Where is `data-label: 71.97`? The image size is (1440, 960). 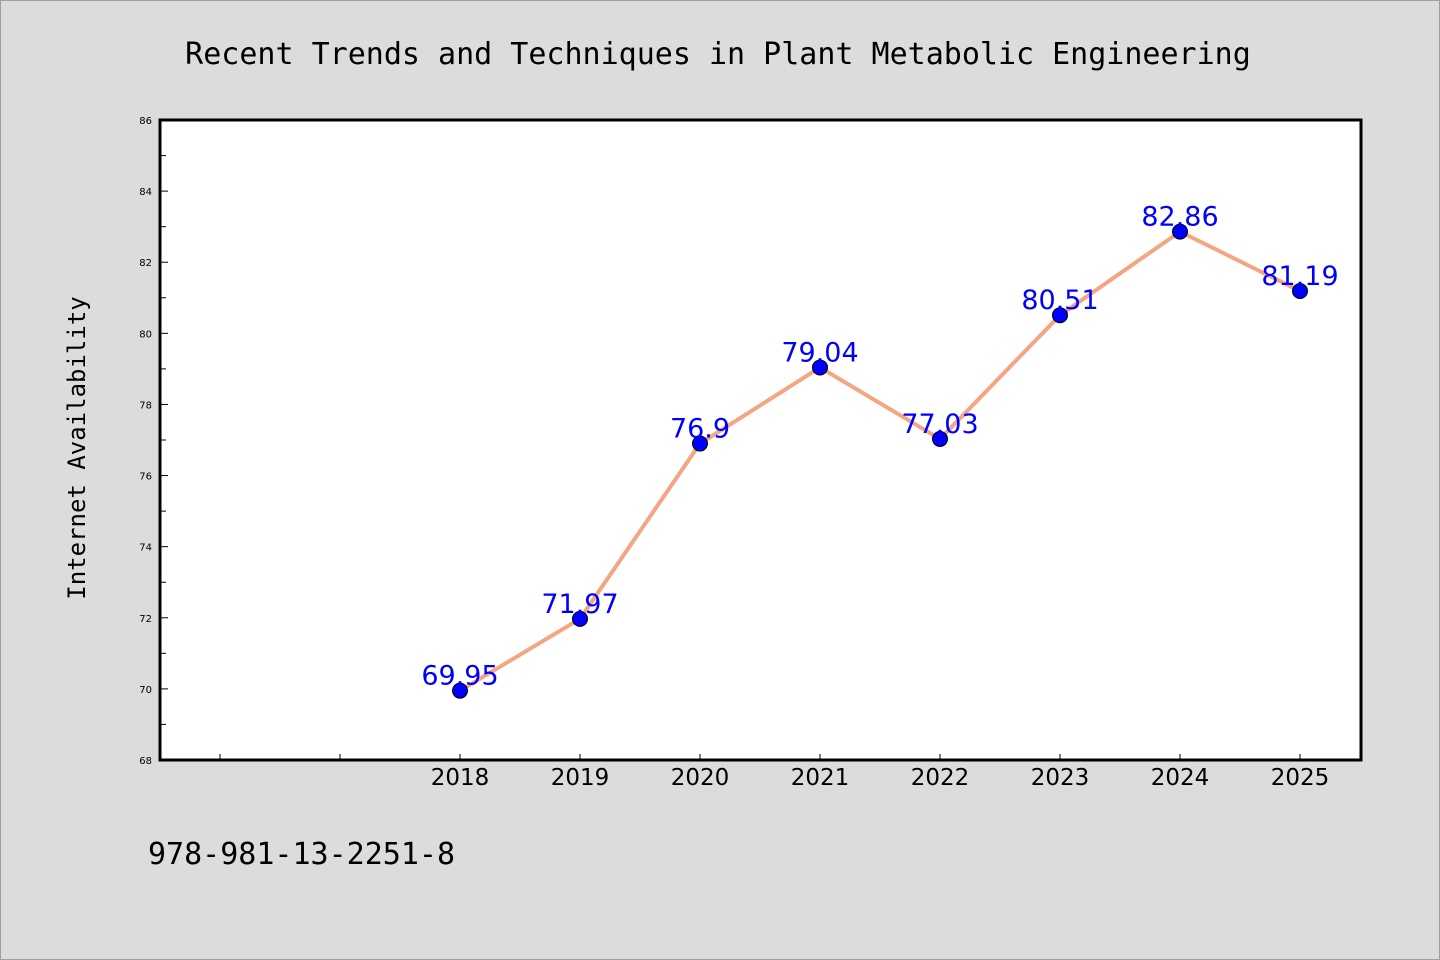 data-label: 71.97 is located at coordinates (579, 604).